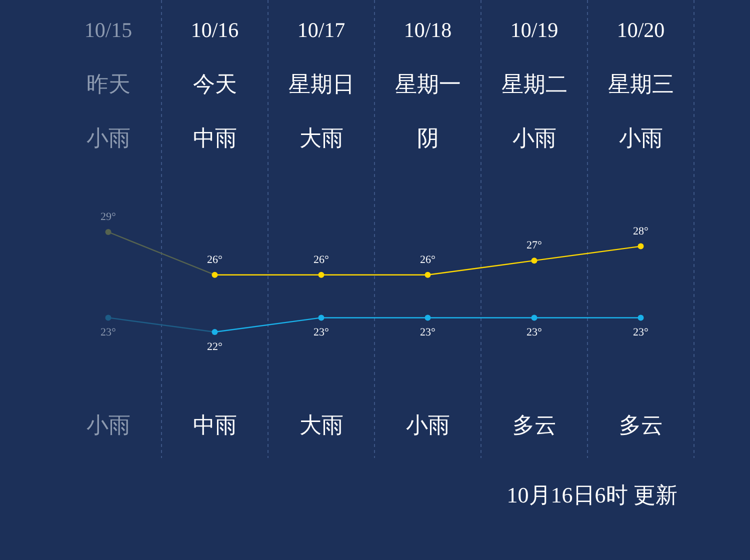 Image resolution: width=750 pixels, height=560 pixels. I want to click on x-tick-label: 10/16, so click(214, 30).